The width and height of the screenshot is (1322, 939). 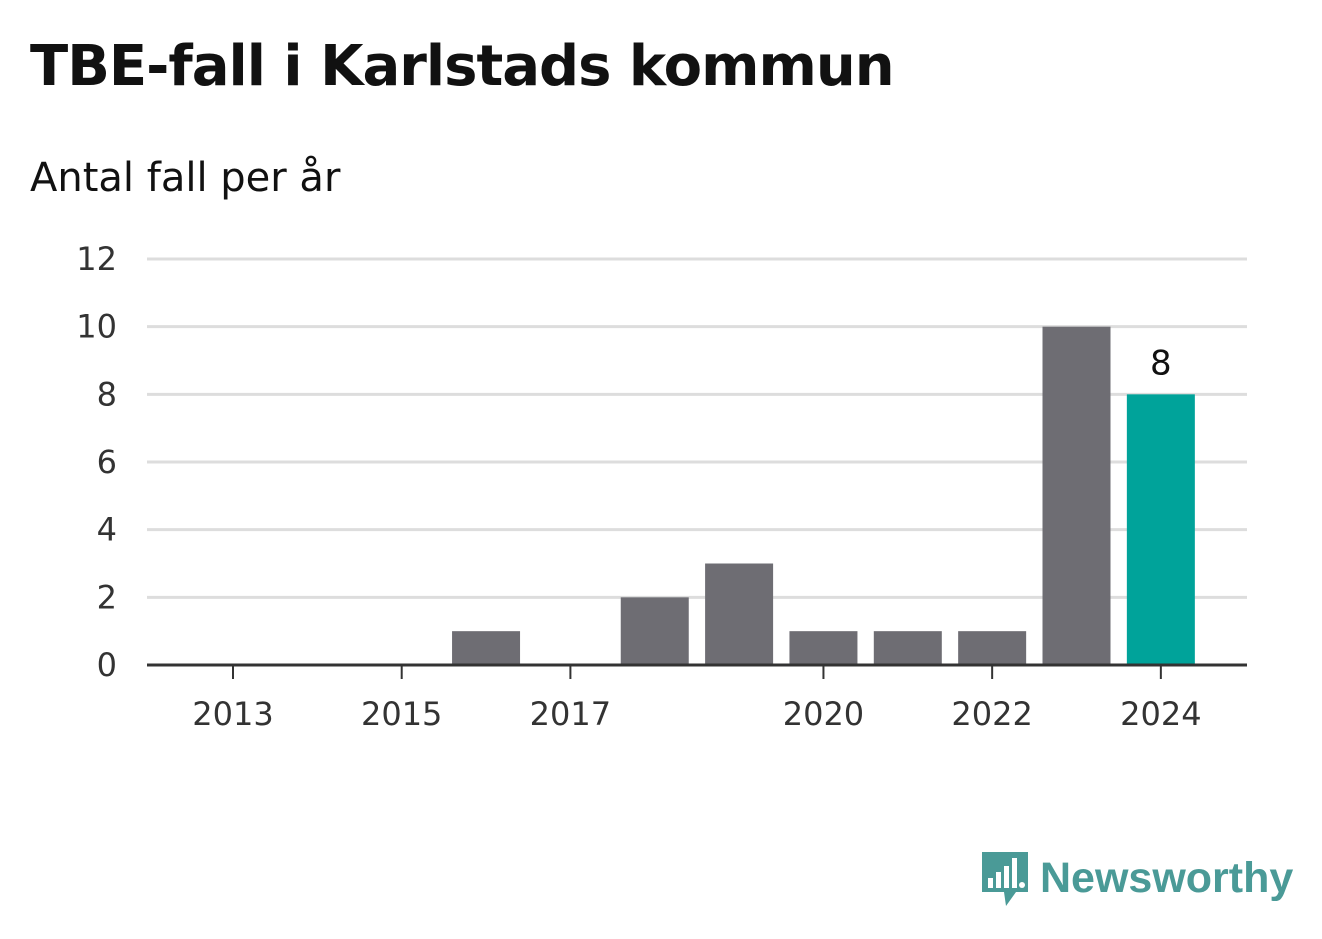 I want to click on newsworthy-logo-icon, so click(x=1005, y=879).